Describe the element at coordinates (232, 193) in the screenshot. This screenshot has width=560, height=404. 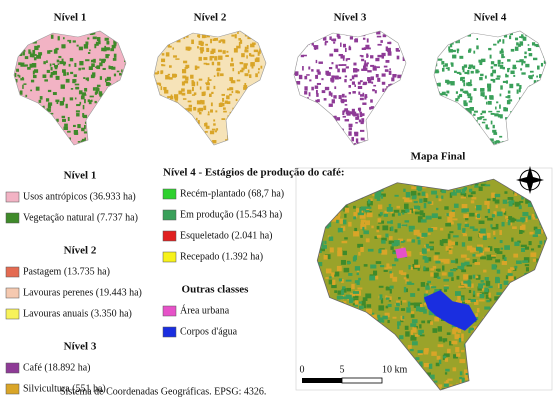
I see `legend-label: Recém-plantado (68,7 ha)` at that location.